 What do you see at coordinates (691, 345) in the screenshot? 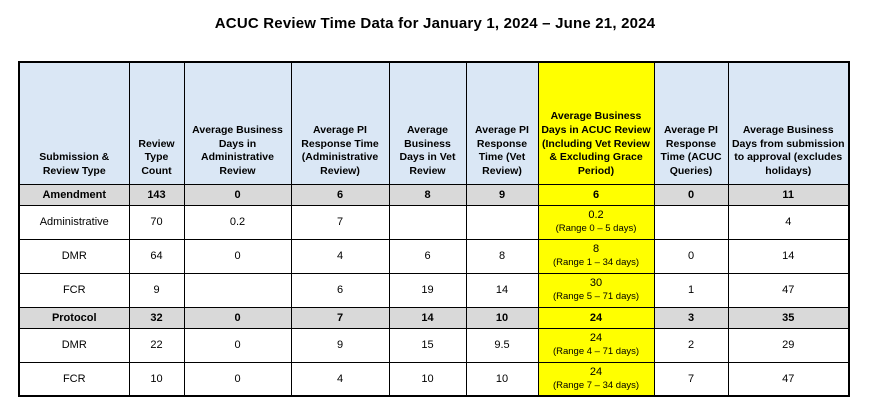
I see `table-cell: 2` at bounding box center [691, 345].